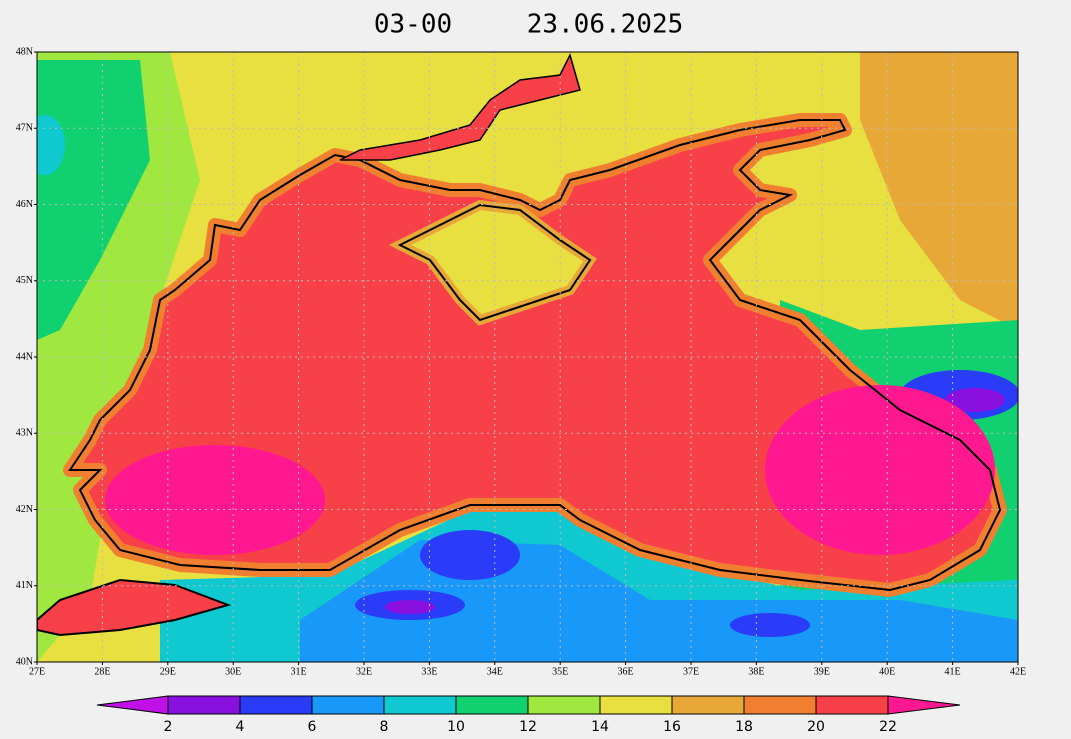 The height and width of the screenshot is (739, 1071). I want to click on lon-label: 27E, so click(37, 671).